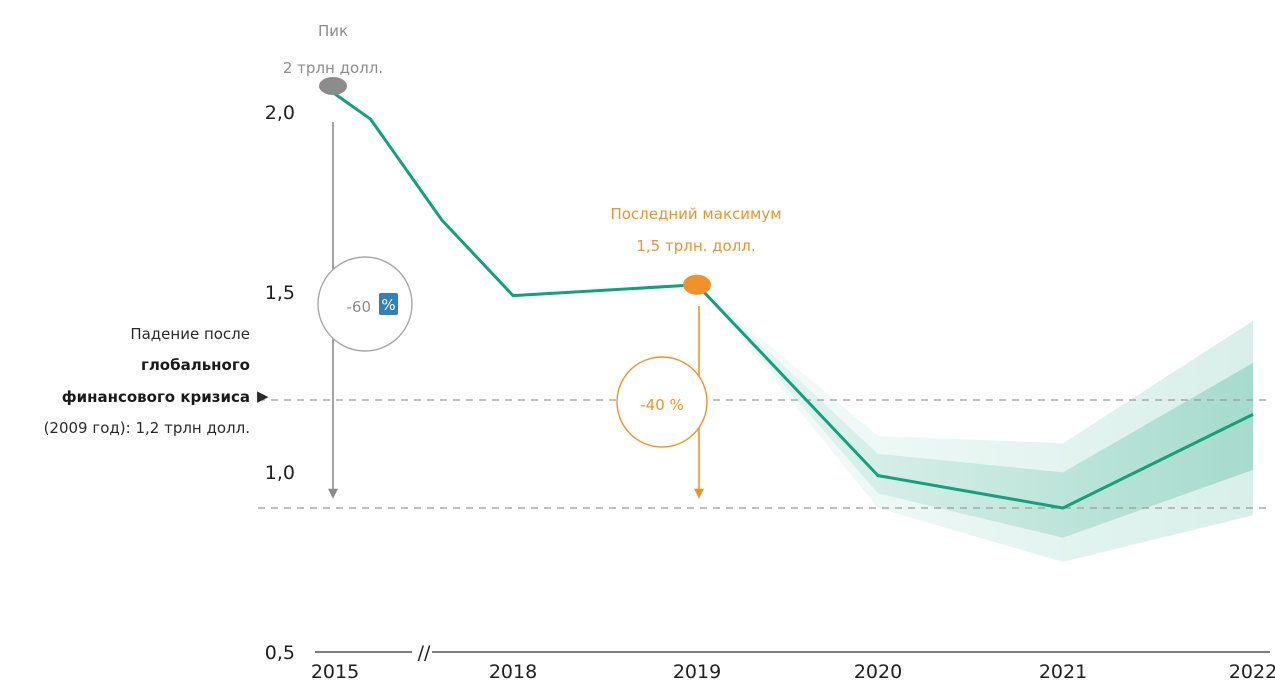 This screenshot has height=684, width=1275. Describe the element at coordinates (695, 246) in the screenshot. I see `last-max-label-line2: 1,5 трлн. долл.` at that location.